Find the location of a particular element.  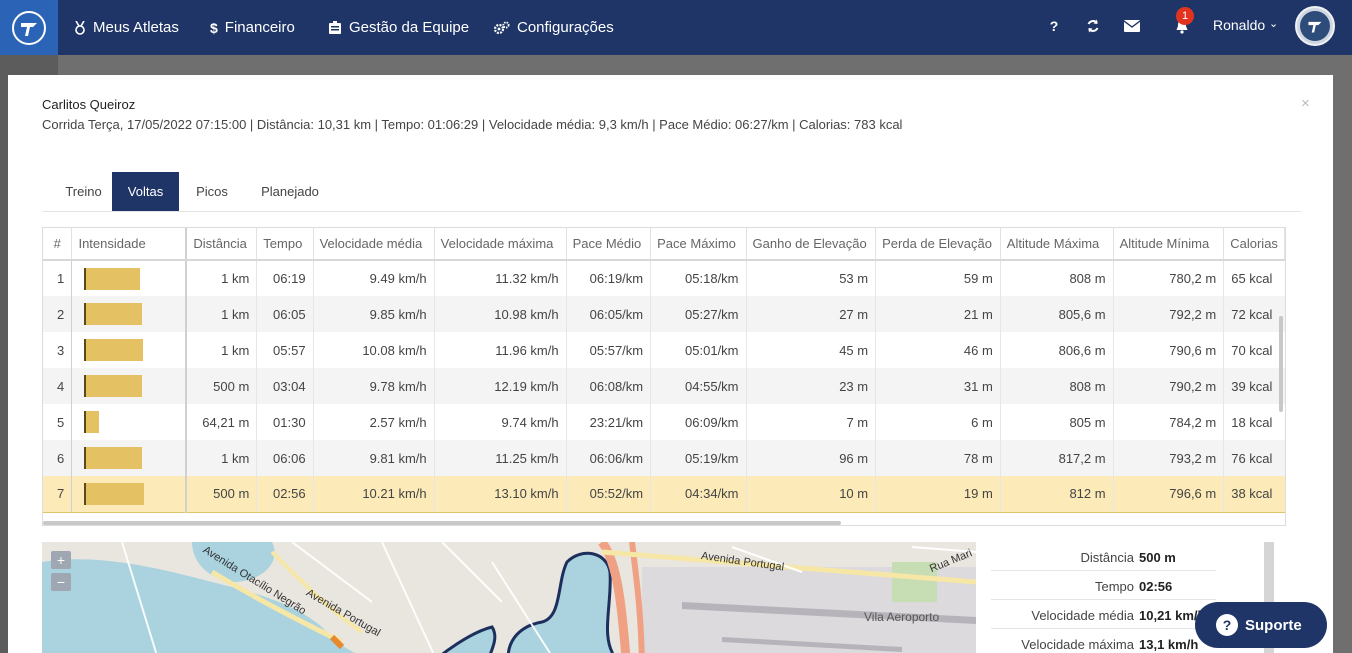

support-button: ? Suporte is located at coordinates (1261, 625).